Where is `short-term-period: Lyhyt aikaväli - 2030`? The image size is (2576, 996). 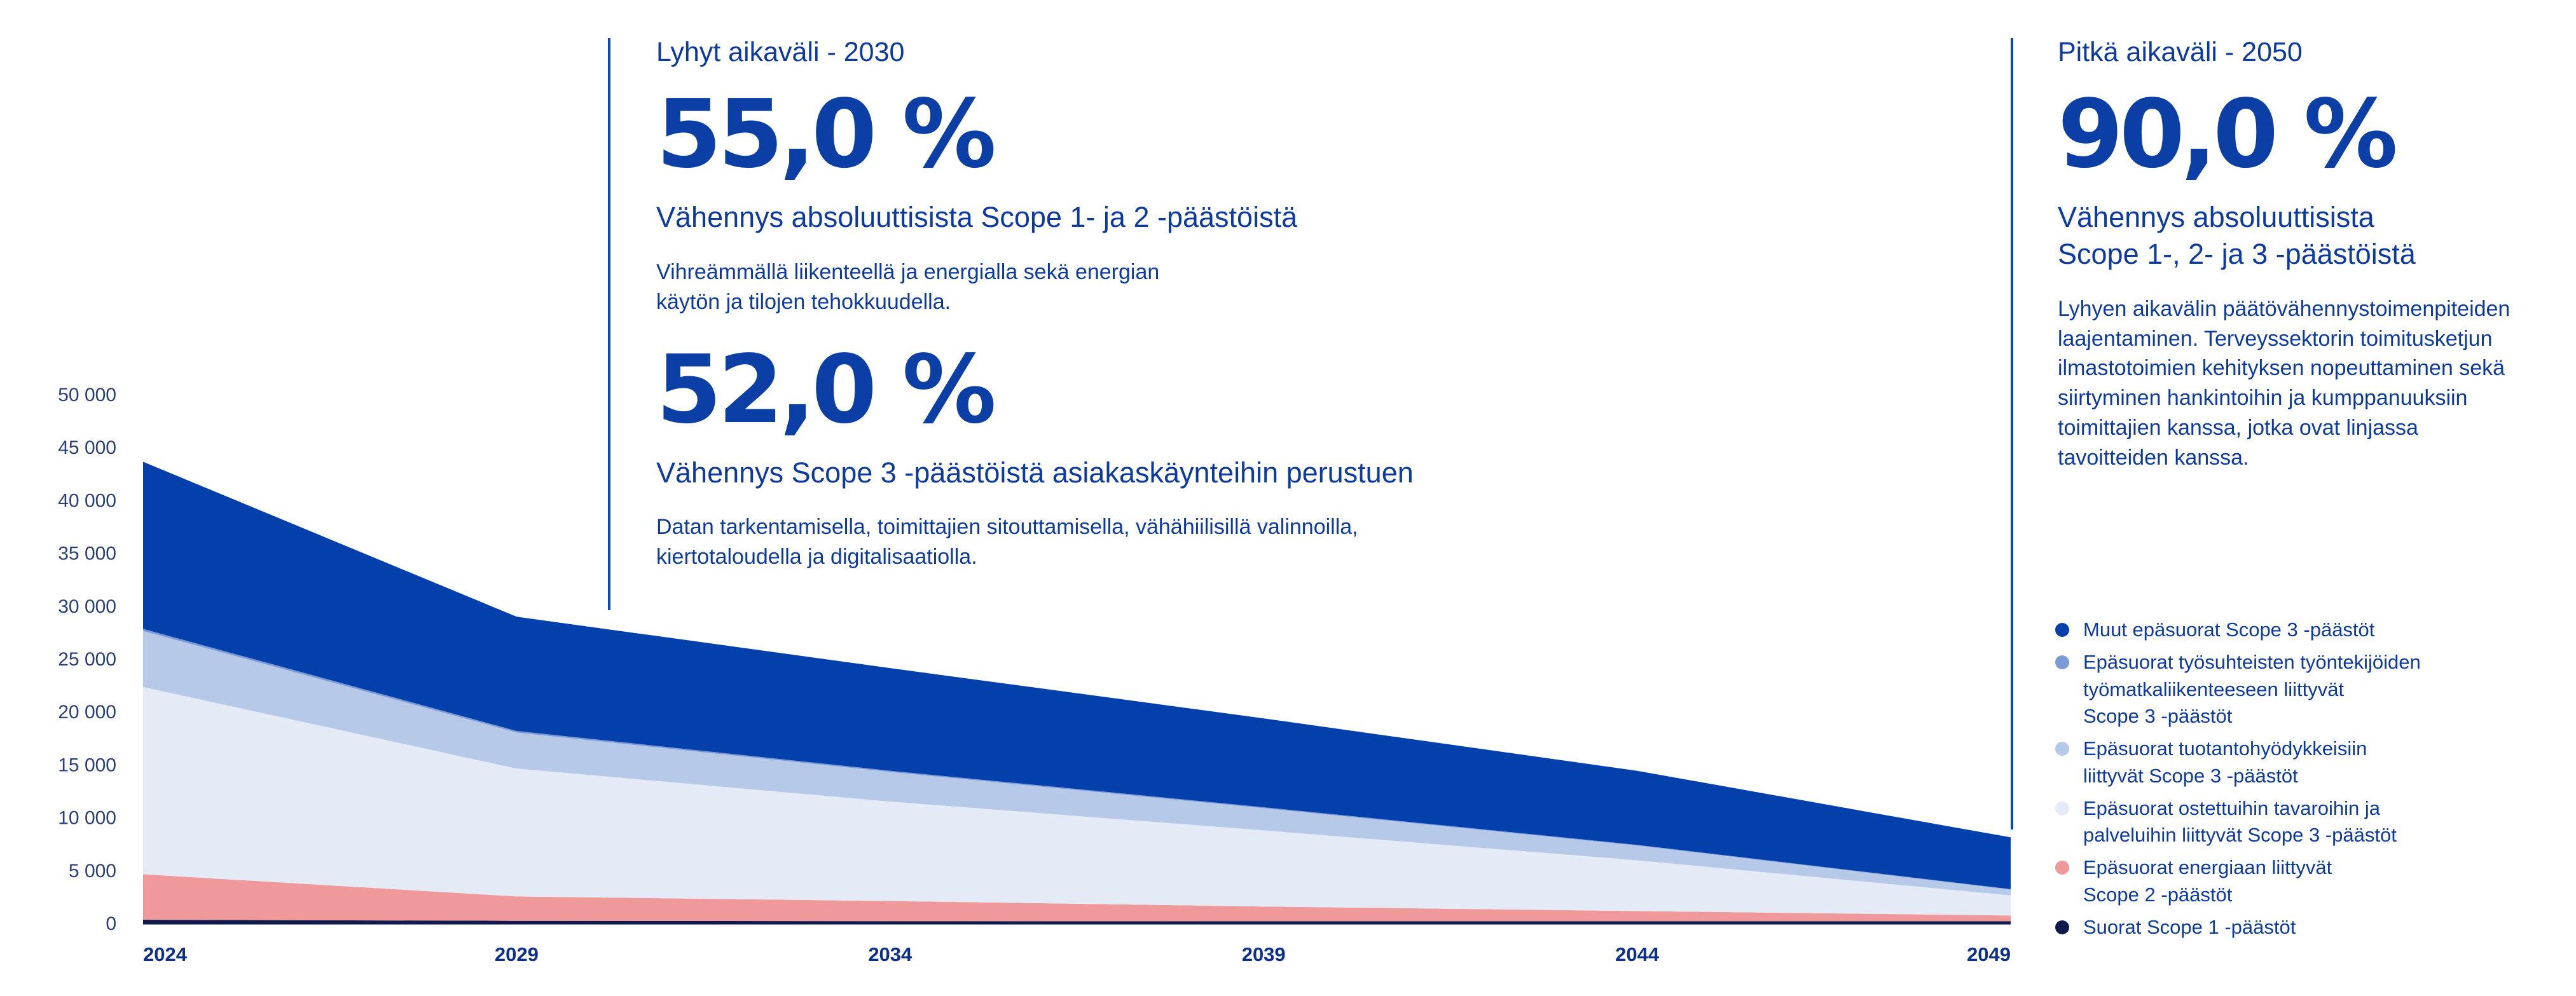 short-term-period: Lyhyt aikaväli - 2030 is located at coordinates (781, 52).